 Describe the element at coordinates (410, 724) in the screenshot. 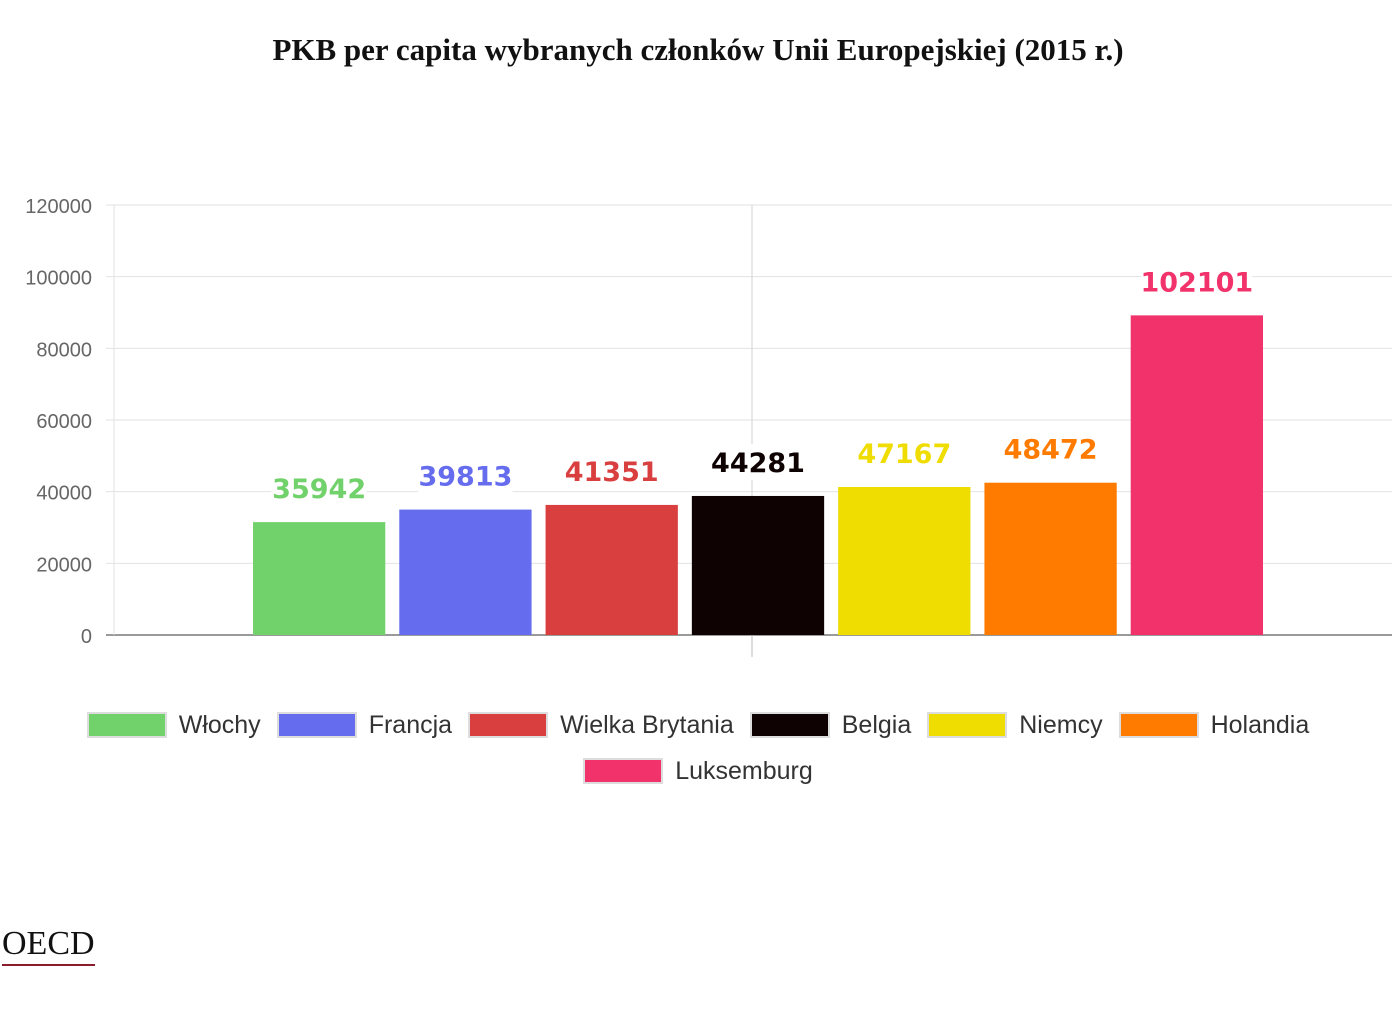

I see `legend-label: Francja` at that location.